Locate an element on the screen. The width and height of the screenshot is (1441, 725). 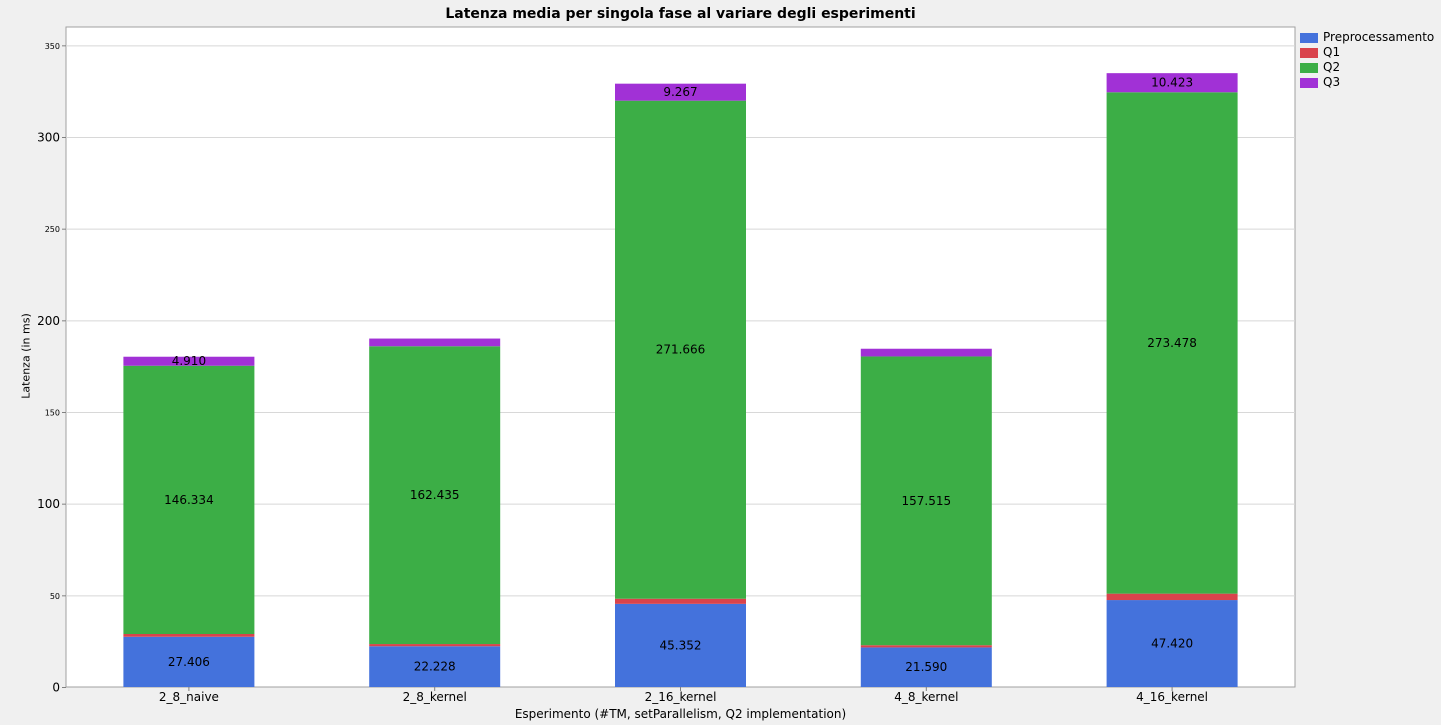
legend-item: Q2 is located at coordinates (1367, 67).